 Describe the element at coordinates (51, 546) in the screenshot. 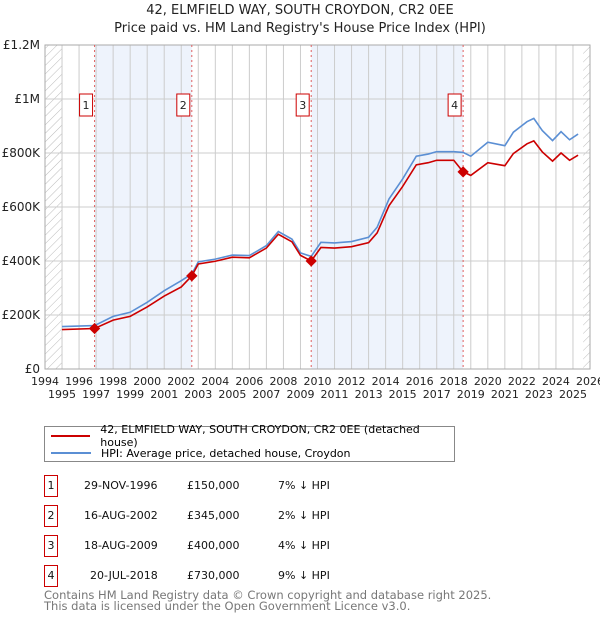

I see `sale-number: 3` at that location.